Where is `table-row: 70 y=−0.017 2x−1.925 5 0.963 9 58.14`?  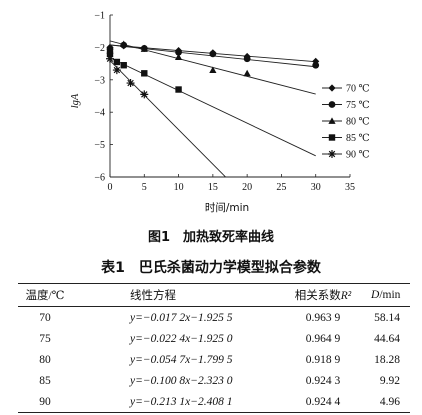 table-row: 70 y=−0.017 2x−1.925 5 0.963 9 58.14 is located at coordinates (214, 318).